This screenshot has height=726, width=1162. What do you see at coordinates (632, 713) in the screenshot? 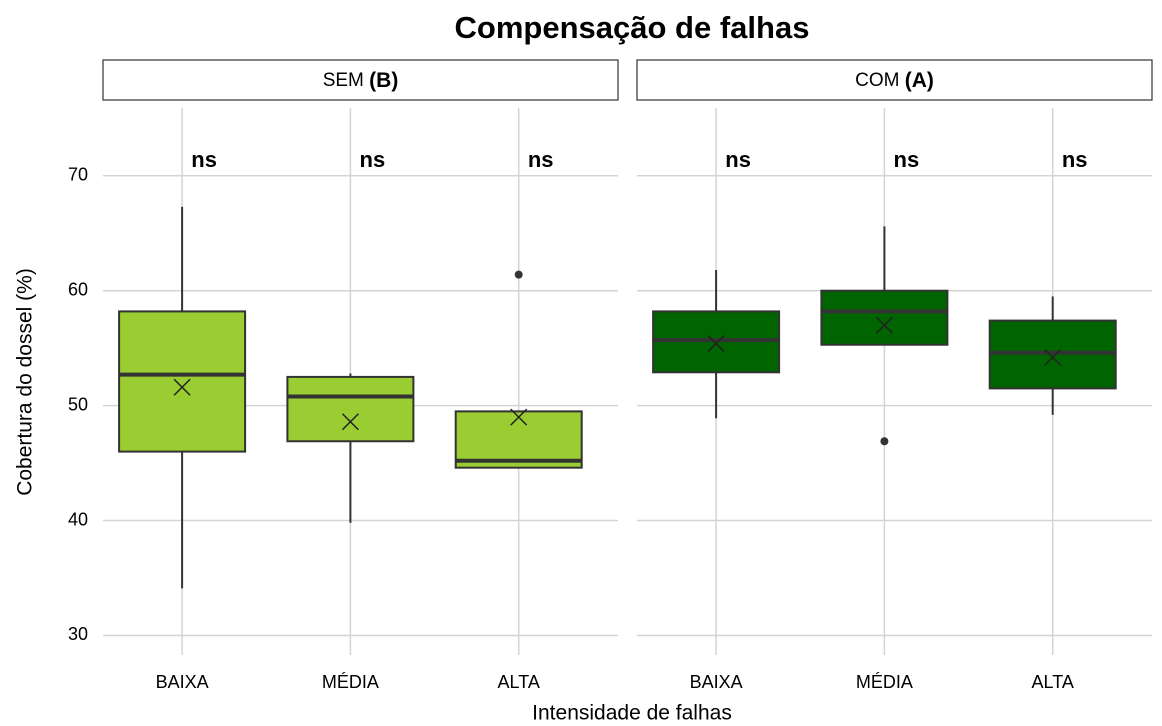
I see `x-axis-label: Intensidade de falhas` at bounding box center [632, 713].